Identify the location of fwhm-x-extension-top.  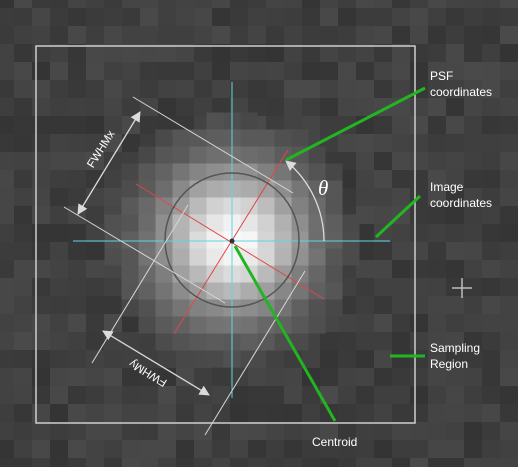
(213, 145).